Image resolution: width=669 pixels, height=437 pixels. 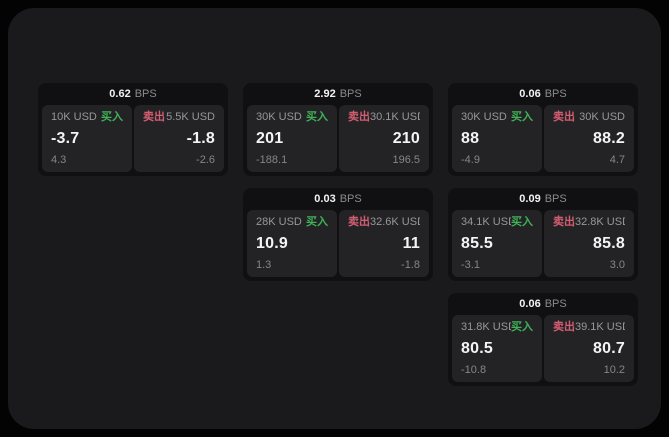 What do you see at coordinates (205, 160) in the screenshot?
I see `sell-delta: -2.6` at bounding box center [205, 160].